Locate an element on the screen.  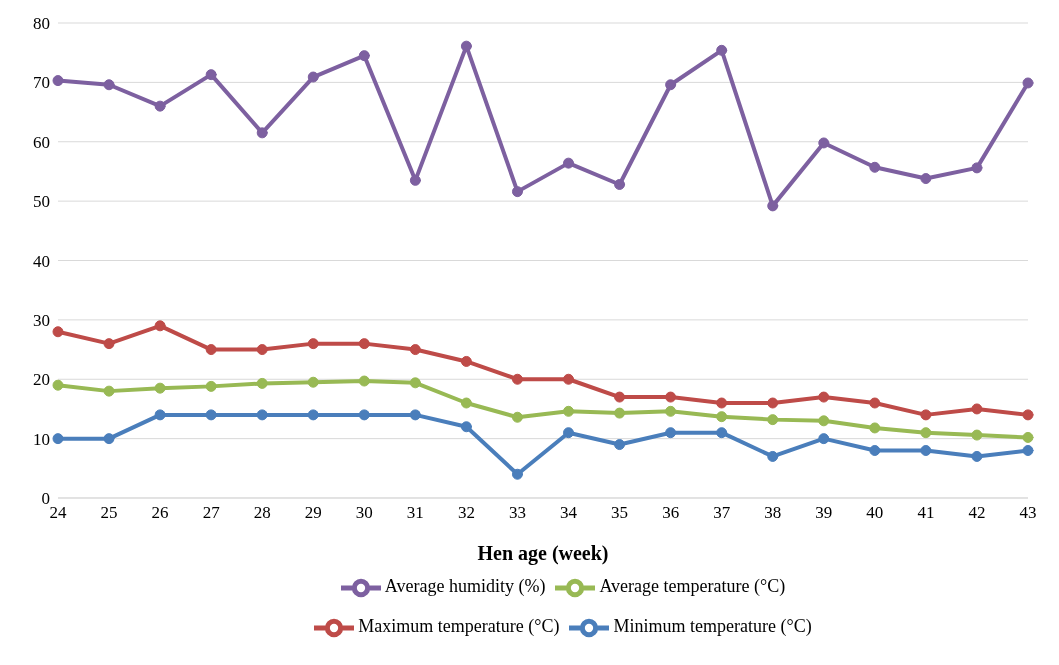
x-tick-label: 40 is located at coordinates (875, 513).